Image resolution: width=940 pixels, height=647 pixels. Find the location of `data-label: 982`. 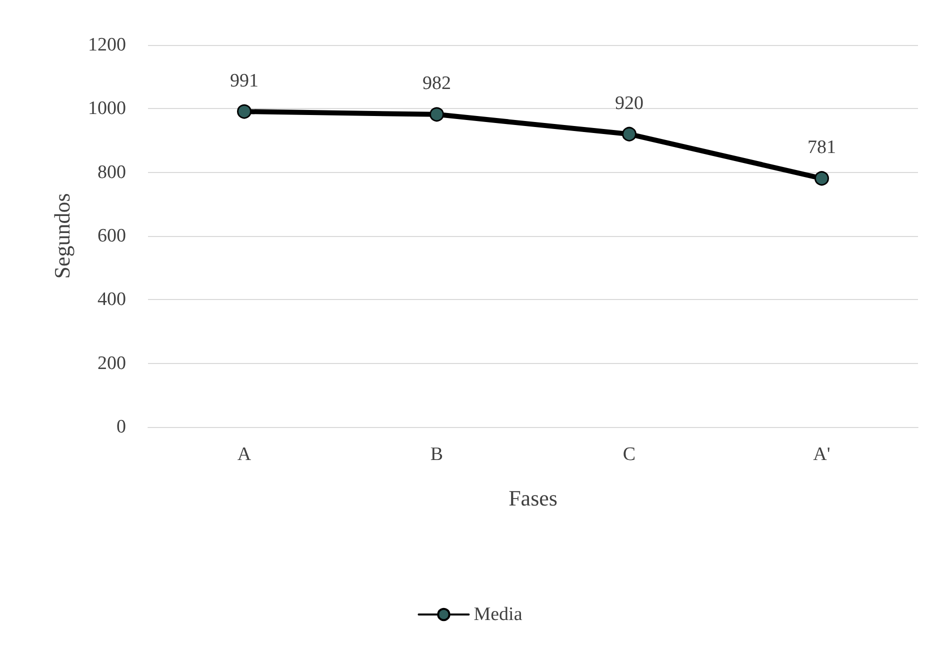

data-label: 982 is located at coordinates (436, 83).